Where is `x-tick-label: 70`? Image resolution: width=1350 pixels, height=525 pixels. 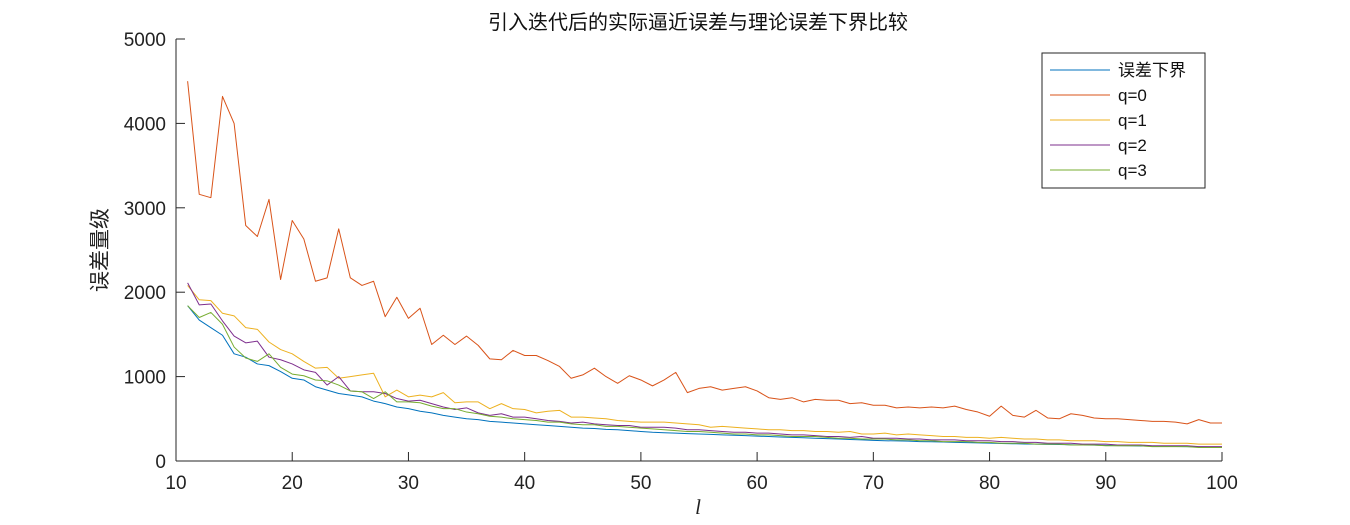 x-tick-label: 70 is located at coordinates (873, 483).